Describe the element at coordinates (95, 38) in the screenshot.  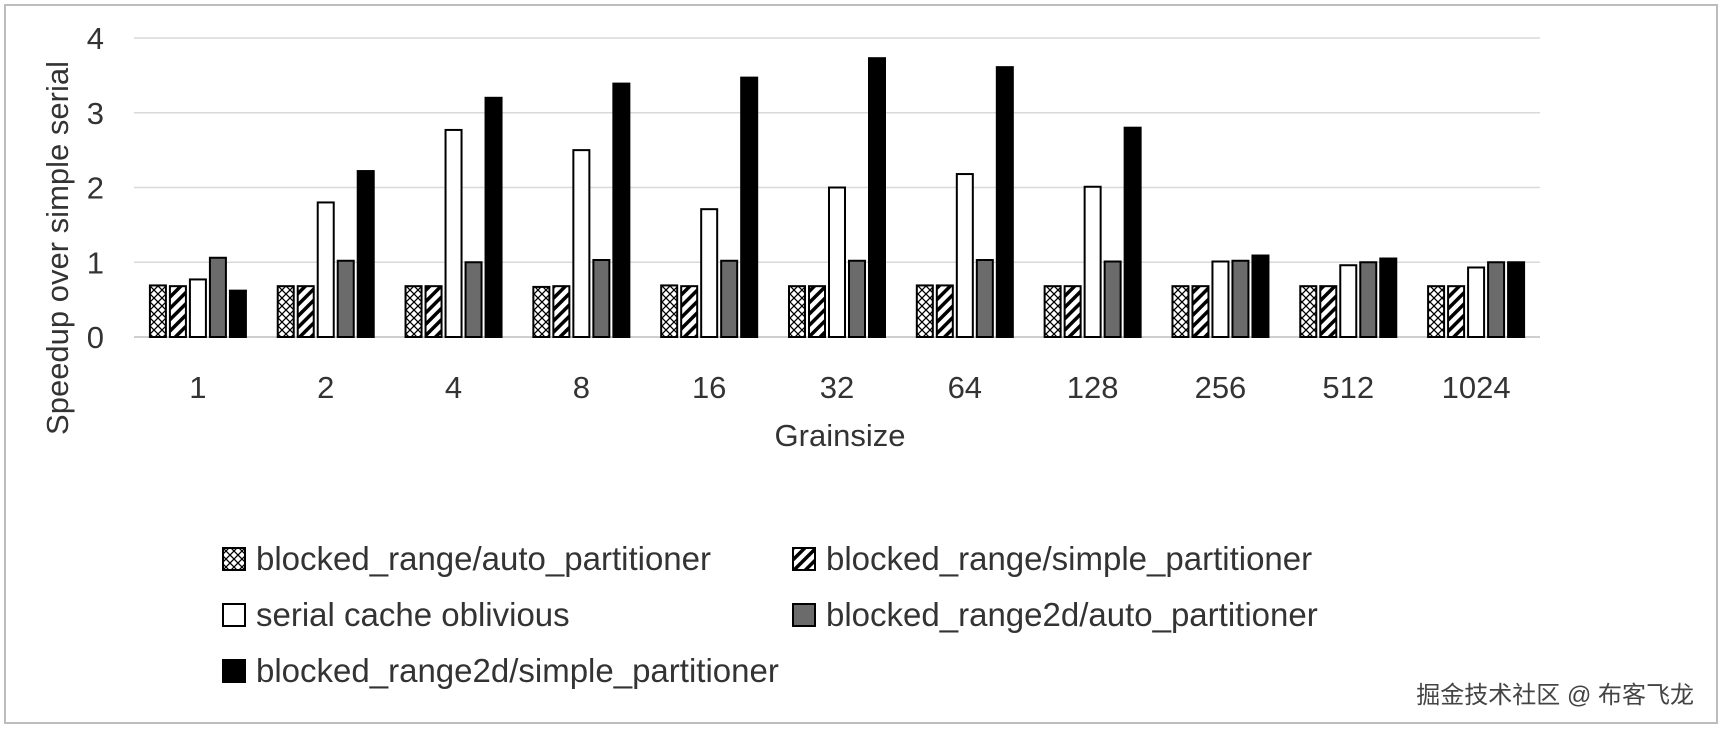
I see `y-tick-label: 4` at that location.